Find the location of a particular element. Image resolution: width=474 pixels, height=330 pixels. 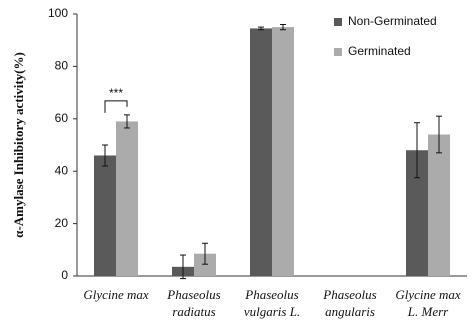

y-tick-label: 0 is located at coordinates (64, 275).